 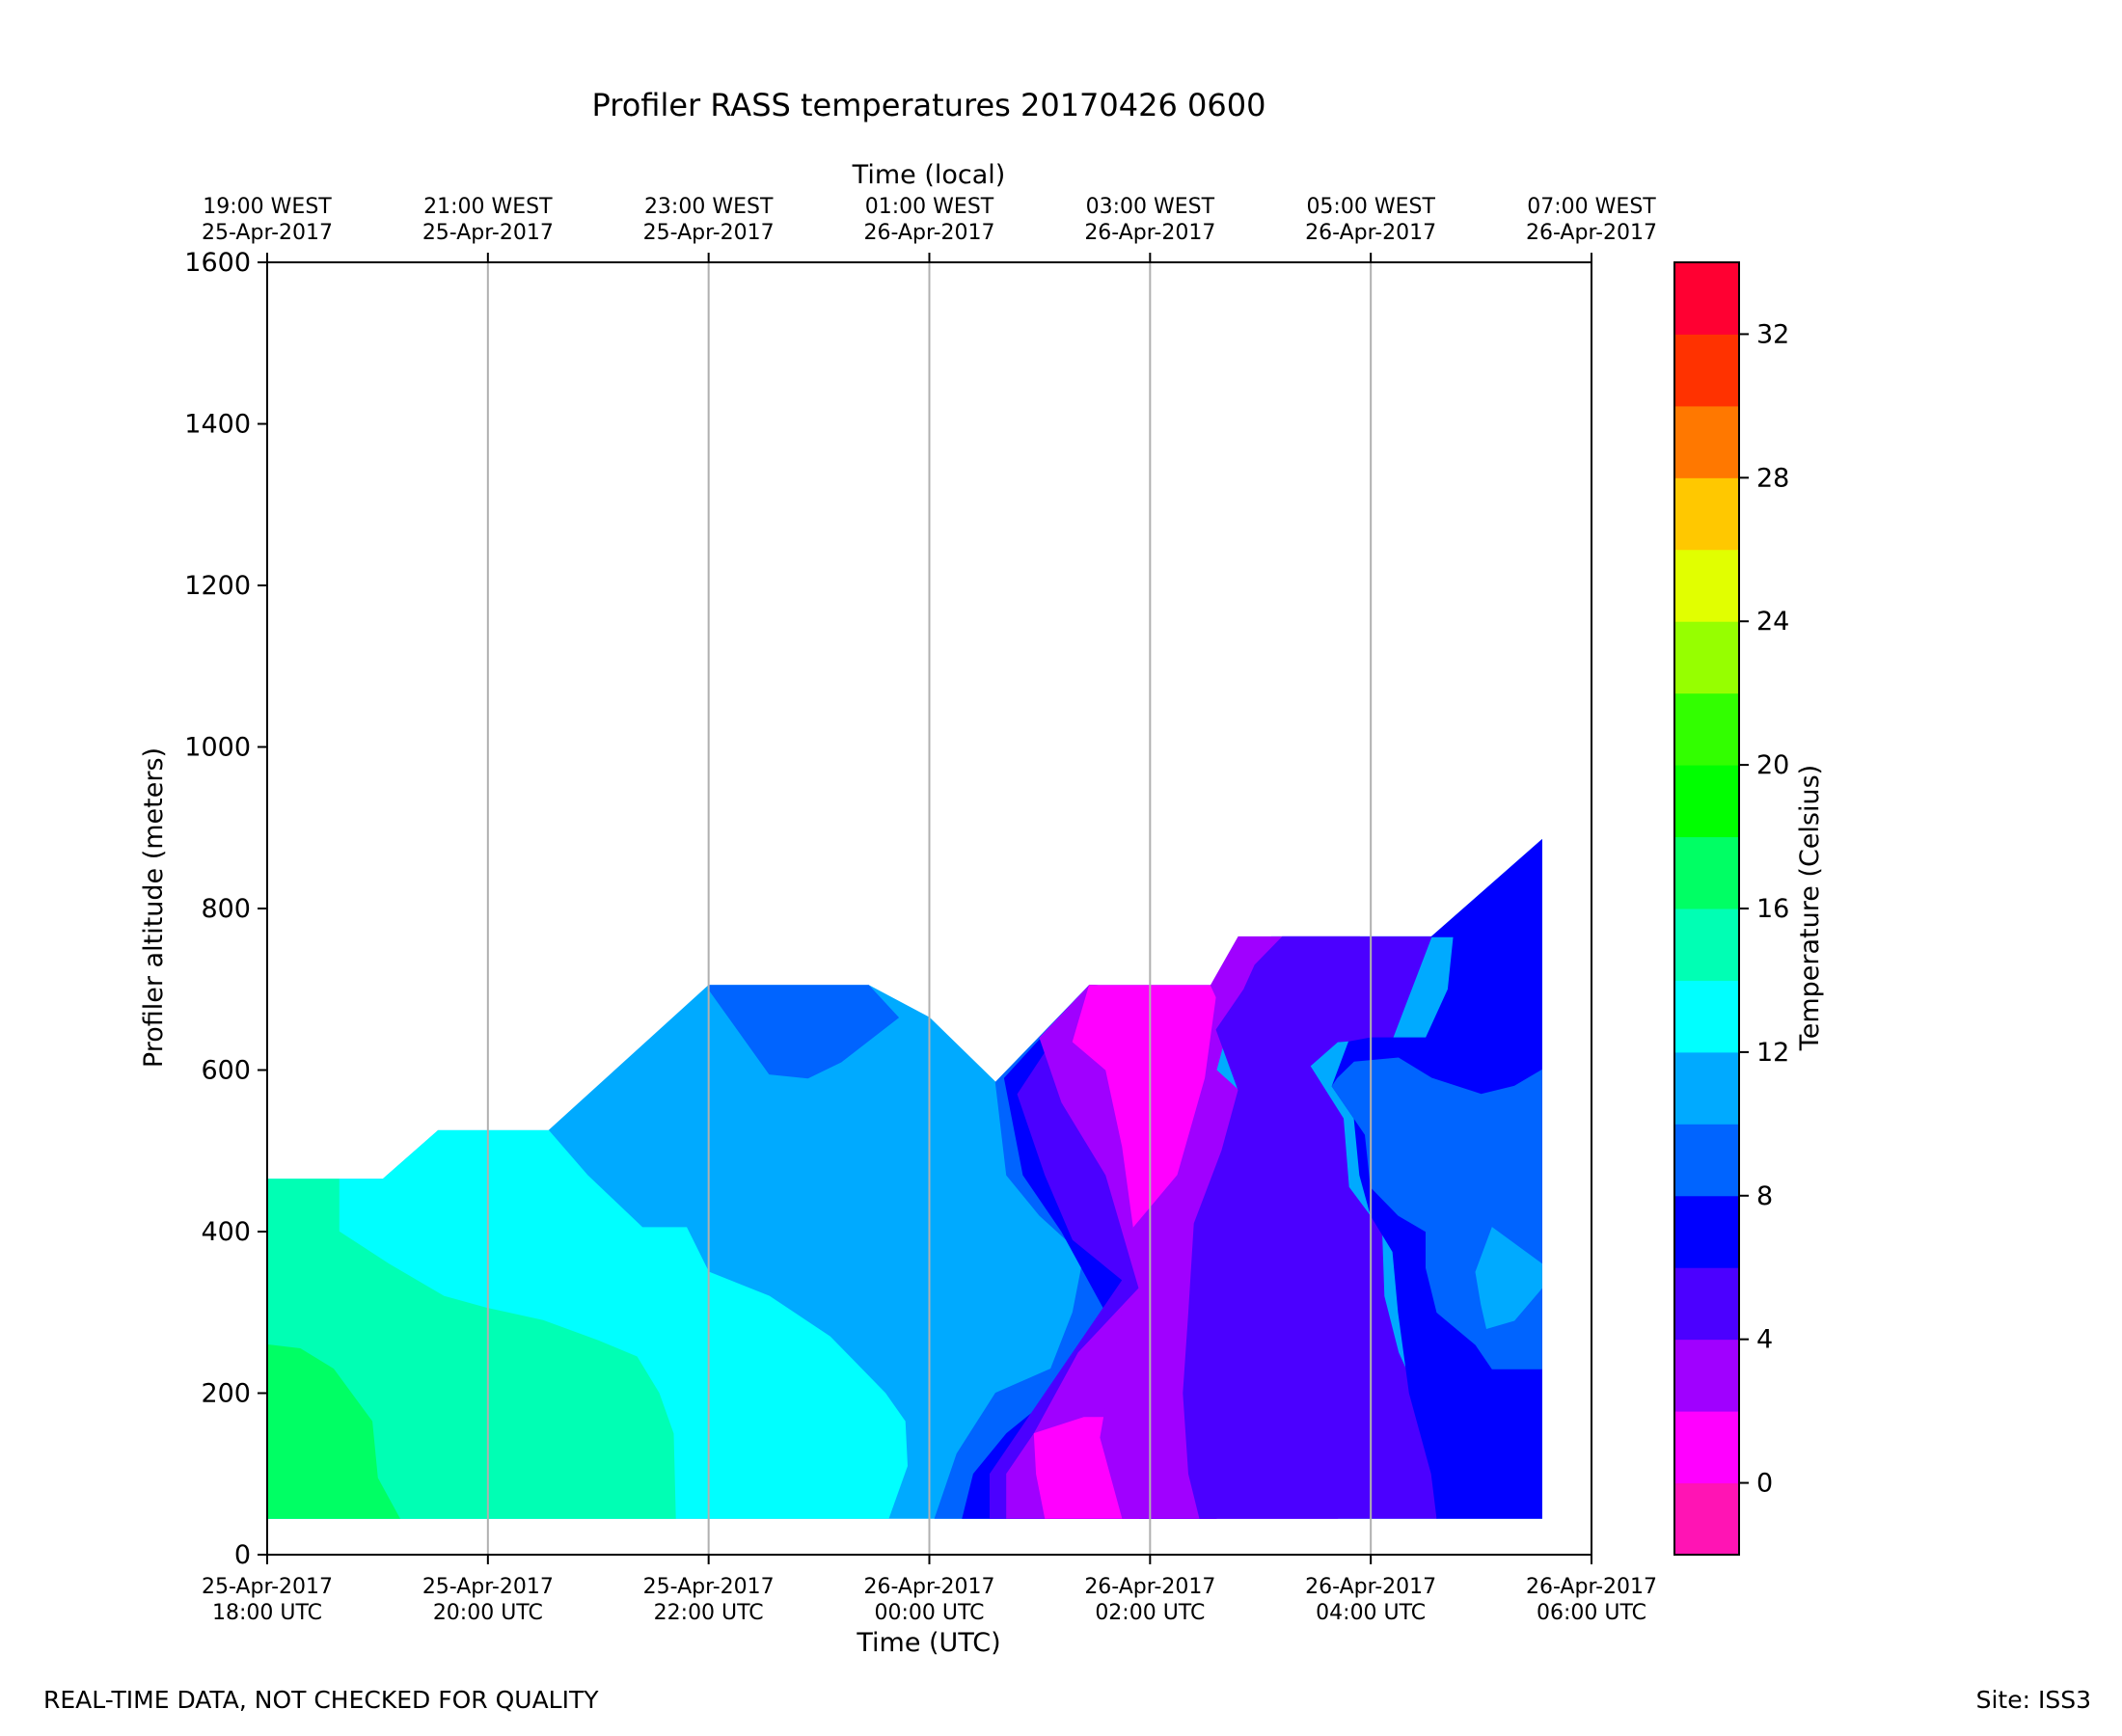 I want to click on x-tick-label-time-0: 18:00 UTC, so click(x=267, y=1613).